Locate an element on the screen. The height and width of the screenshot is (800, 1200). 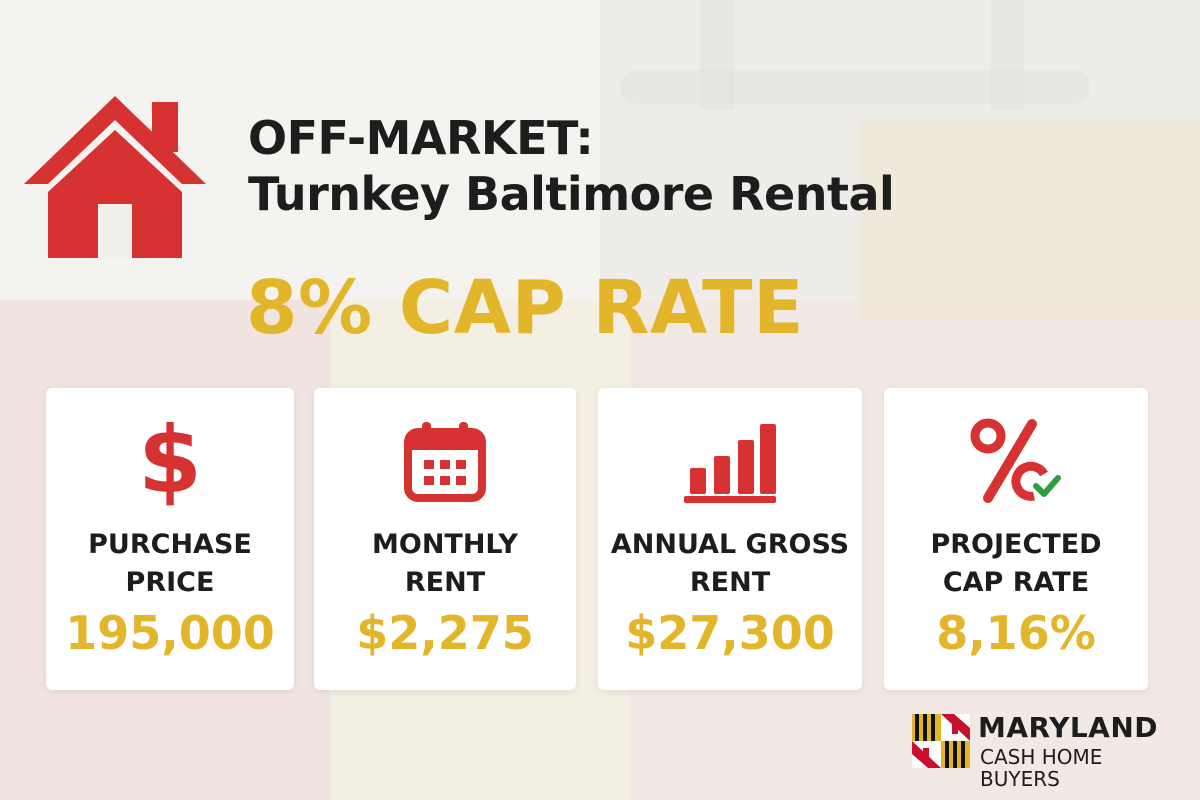
card-annual-gross-rent: ANNUAL GROSS RENT $27,300 is located at coordinates (730, 539).